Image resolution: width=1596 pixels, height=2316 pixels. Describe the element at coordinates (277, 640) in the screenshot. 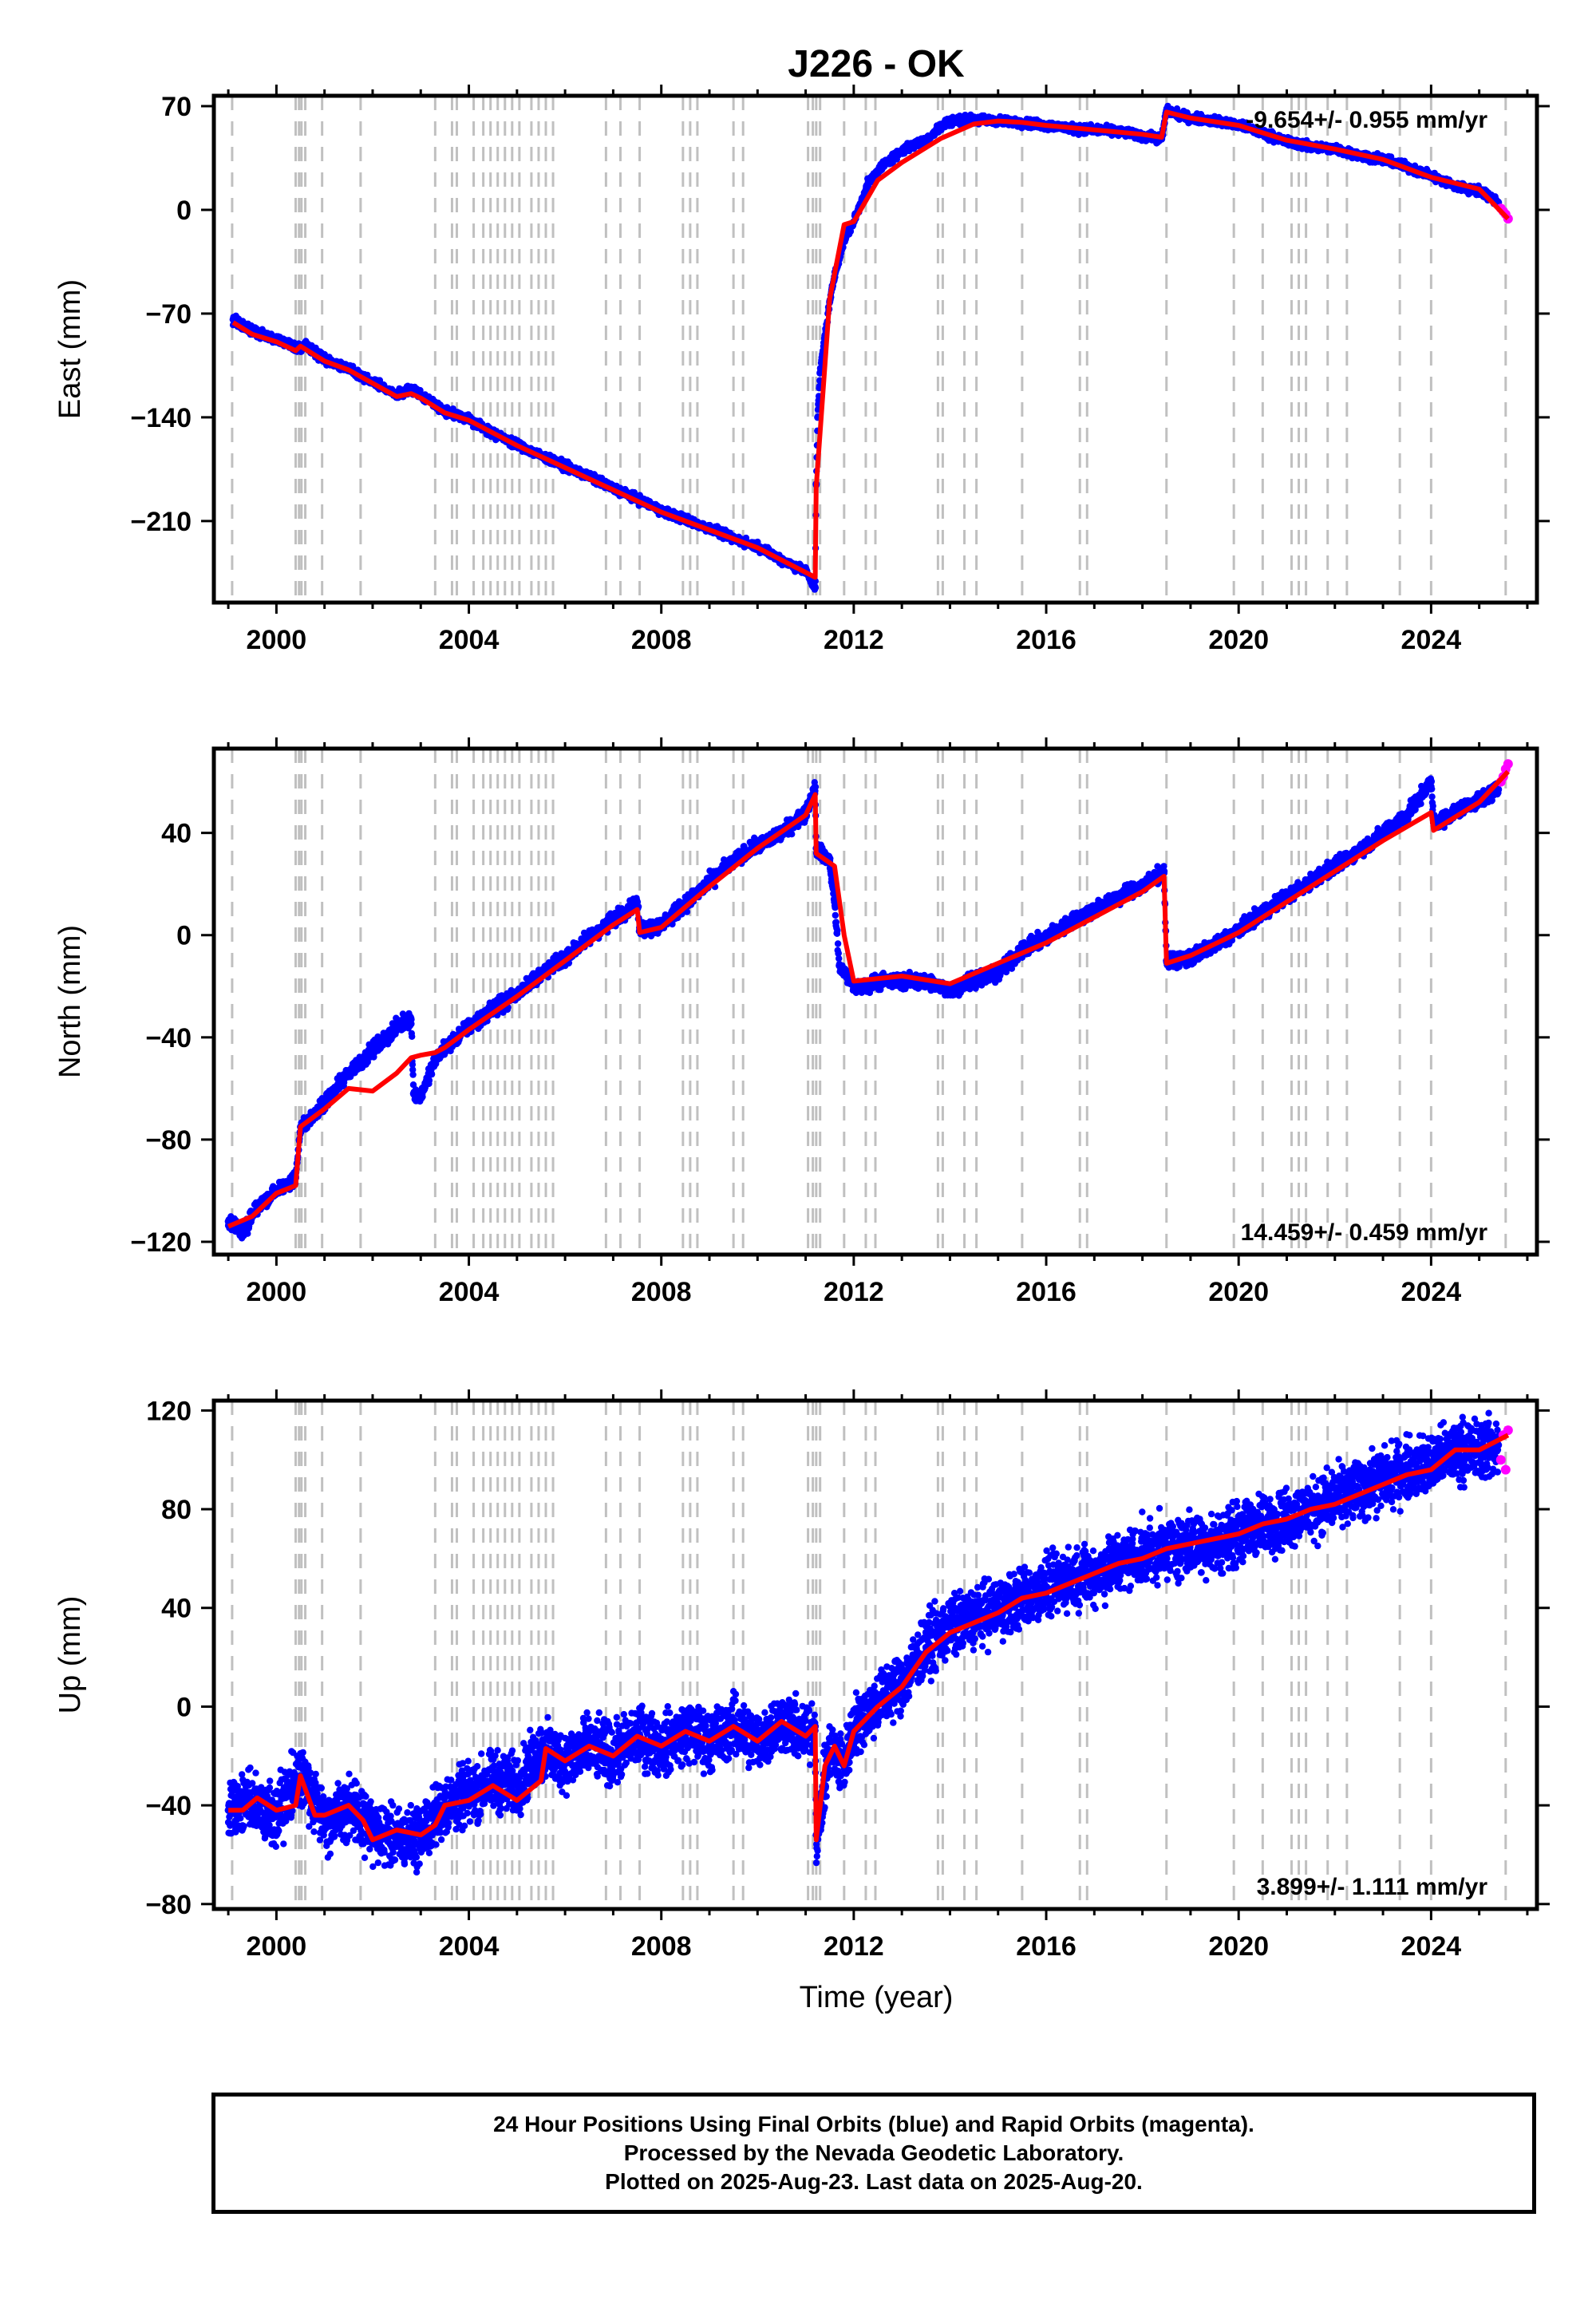

I see `x-tick-label: 2000` at that location.